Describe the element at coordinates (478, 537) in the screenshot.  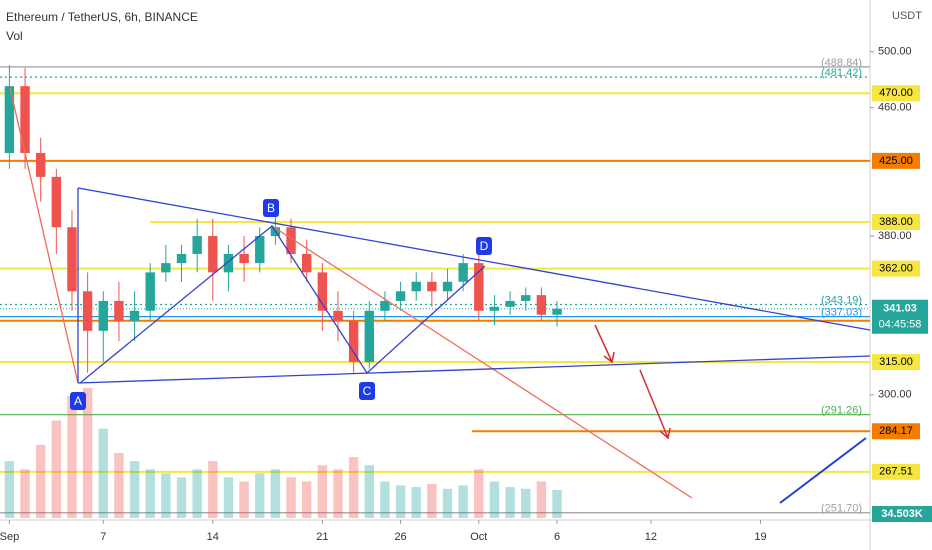
I see `x-tick-label: Oct` at that location.